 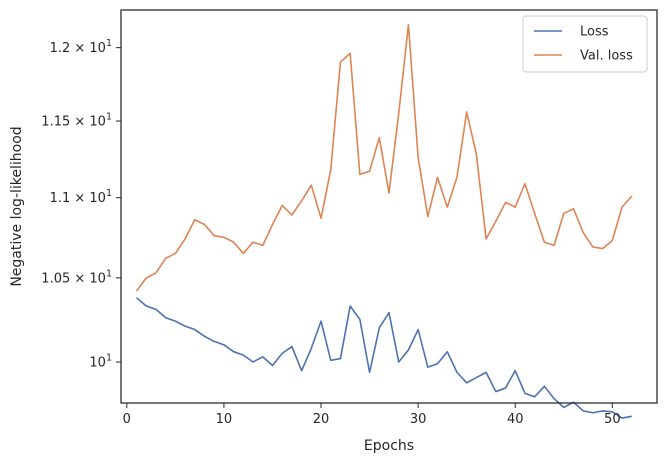 I want to click on y-tick-label: 1.15 × 10¹, so click(x=76, y=121).